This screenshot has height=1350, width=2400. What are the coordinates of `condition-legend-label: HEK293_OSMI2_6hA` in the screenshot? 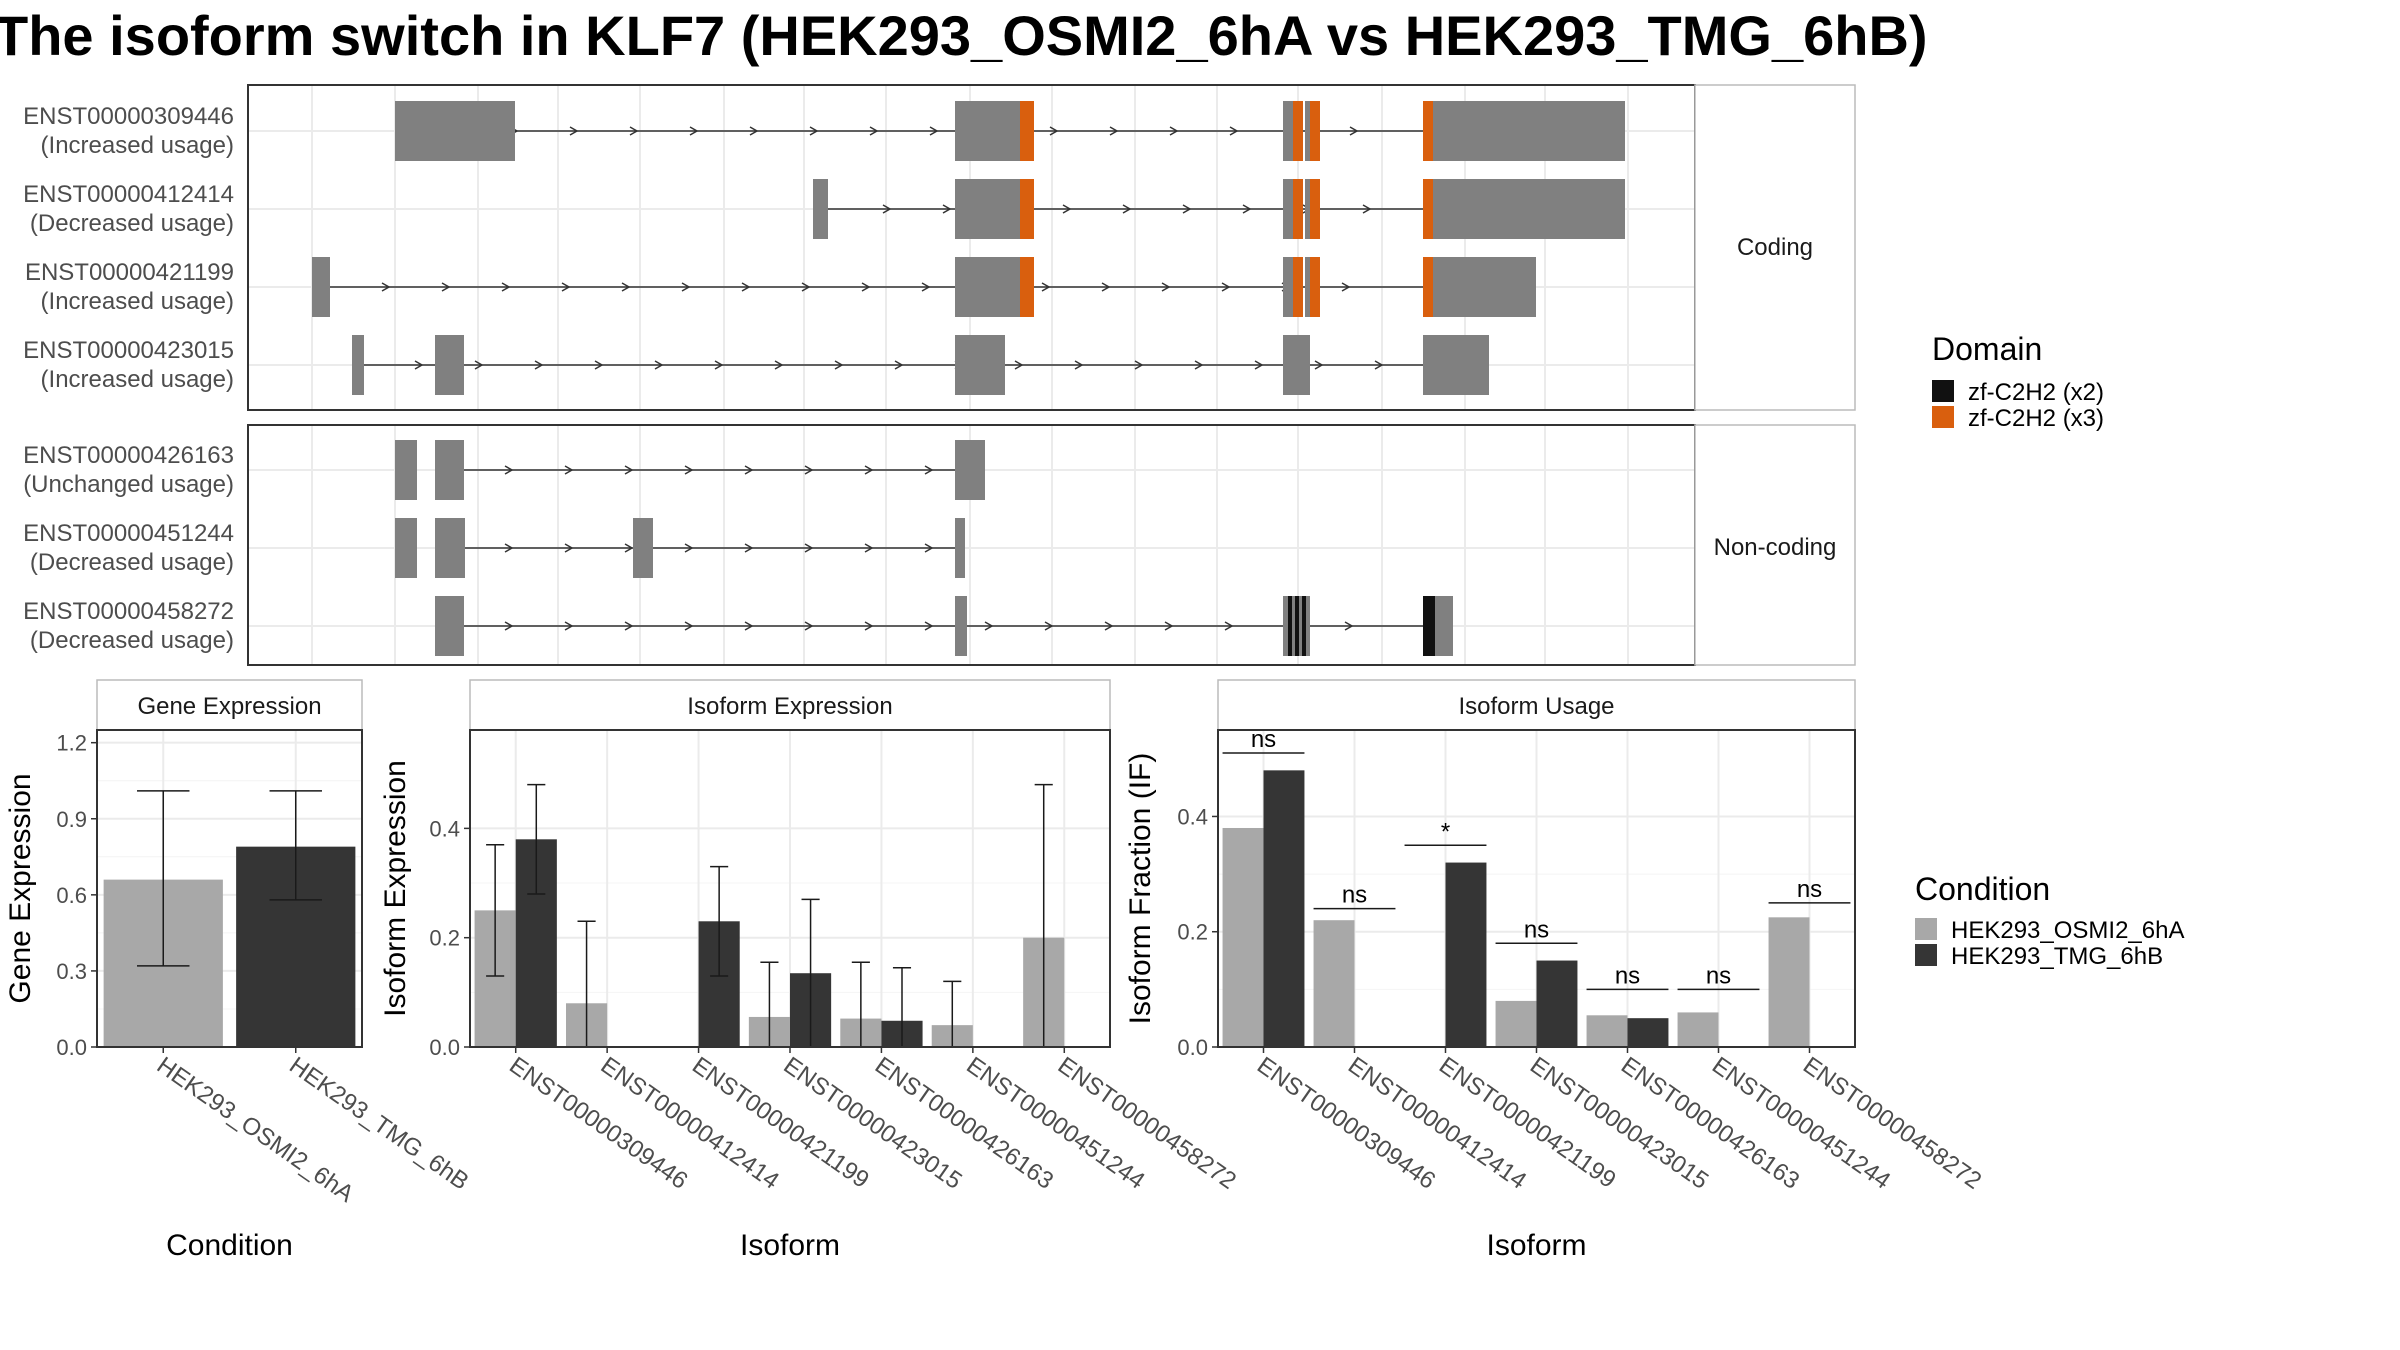 It's located at (2067, 930).